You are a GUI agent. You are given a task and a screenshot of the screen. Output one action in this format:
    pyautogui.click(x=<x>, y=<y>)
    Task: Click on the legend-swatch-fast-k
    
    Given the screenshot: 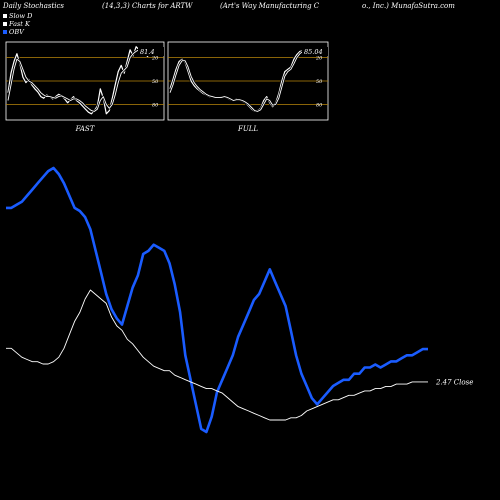 What is the action you would take?
    pyautogui.click(x=5, y=24)
    